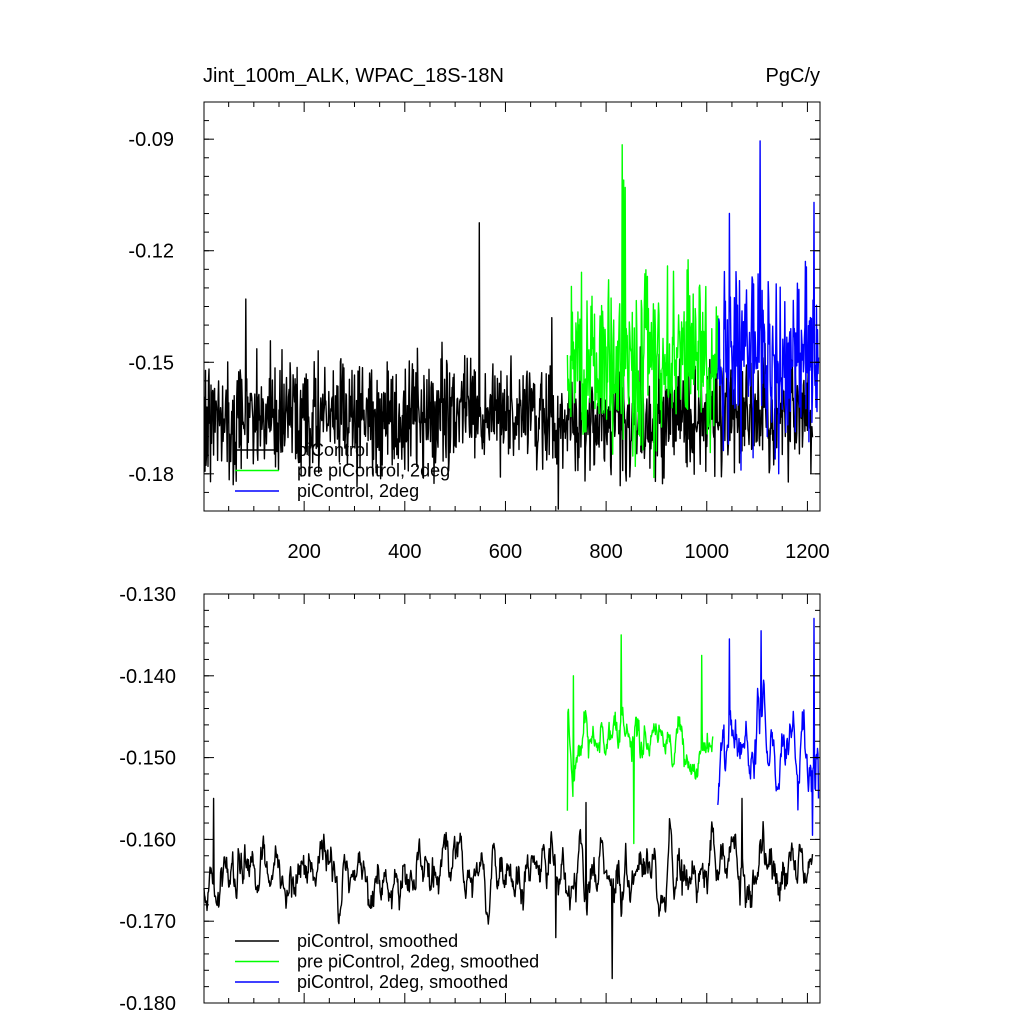 This screenshot has height=1024, width=1024. What do you see at coordinates (358, 491) in the screenshot?
I see `top-legend-label-3: piControl, 2deg` at bounding box center [358, 491].